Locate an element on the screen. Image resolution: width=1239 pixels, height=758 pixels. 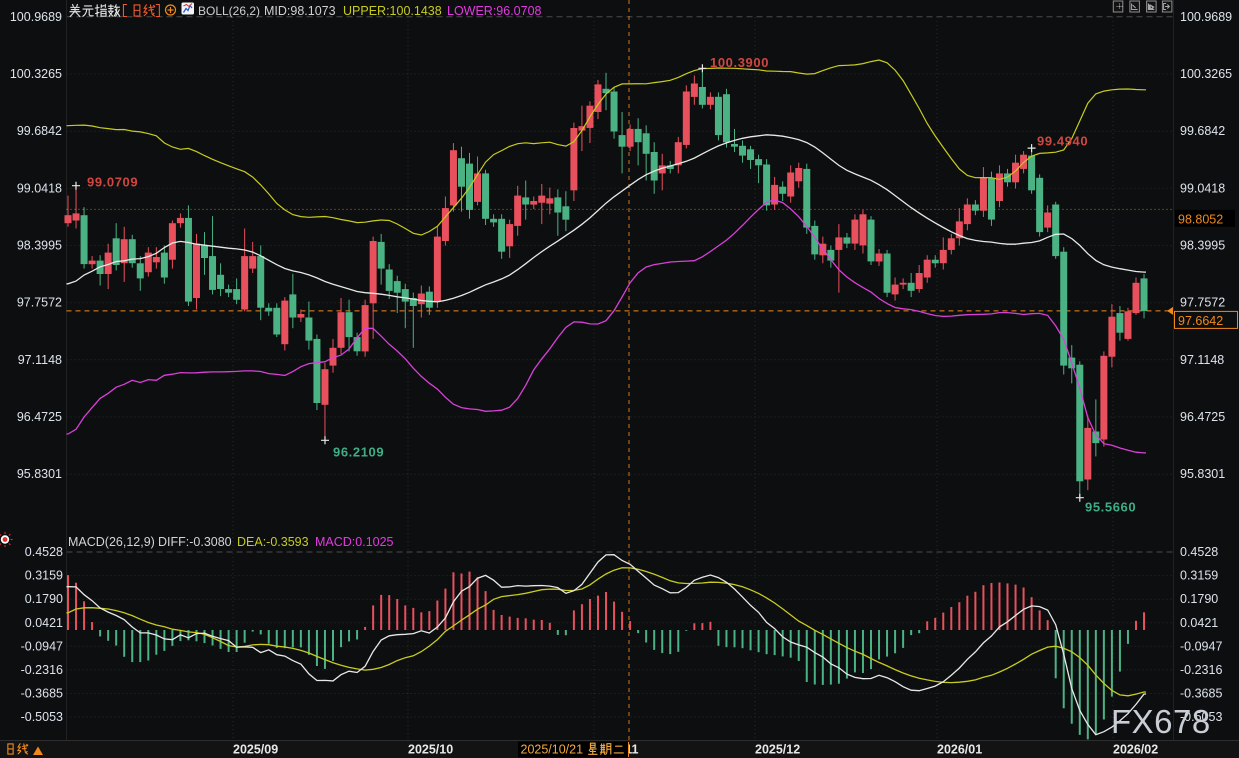
svg-text: 98.8052 is located at coordinates (1200, 219).